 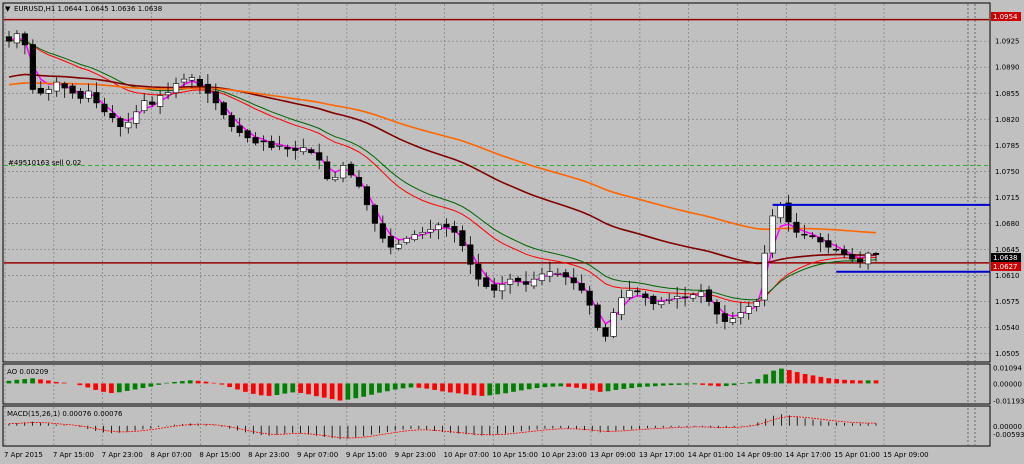 What do you see at coordinates (65, 414) in the screenshot?
I see `macd-label: MACD(15,26,1) 0.00076 0.00076` at bounding box center [65, 414].